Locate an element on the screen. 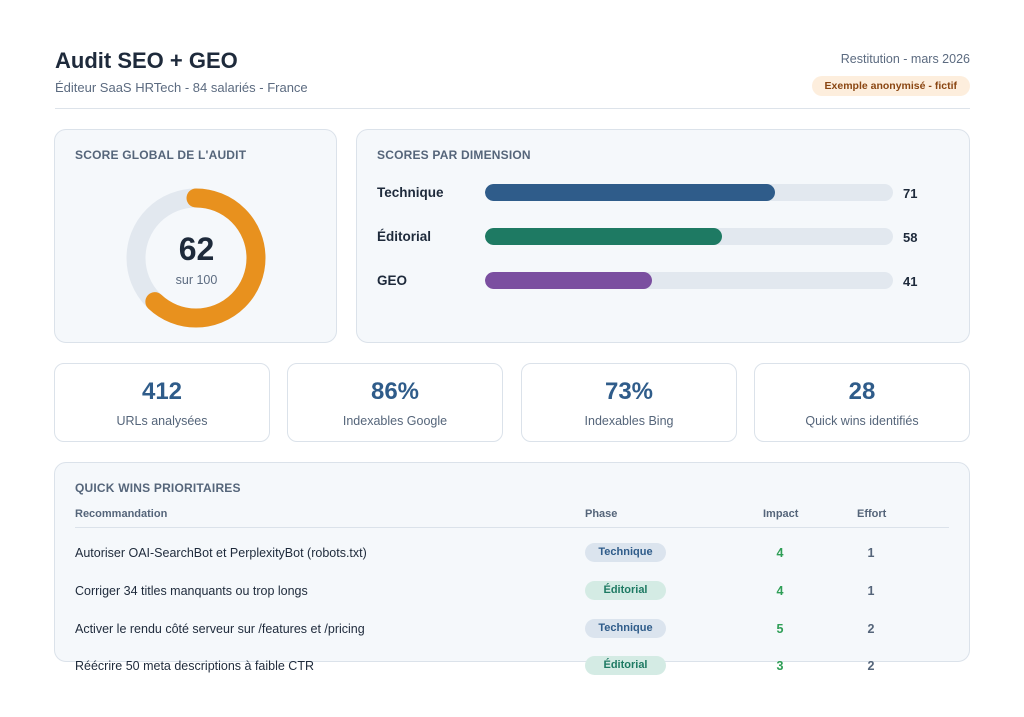 The image size is (1024, 717). dimension-label: Technique is located at coordinates (410, 192).